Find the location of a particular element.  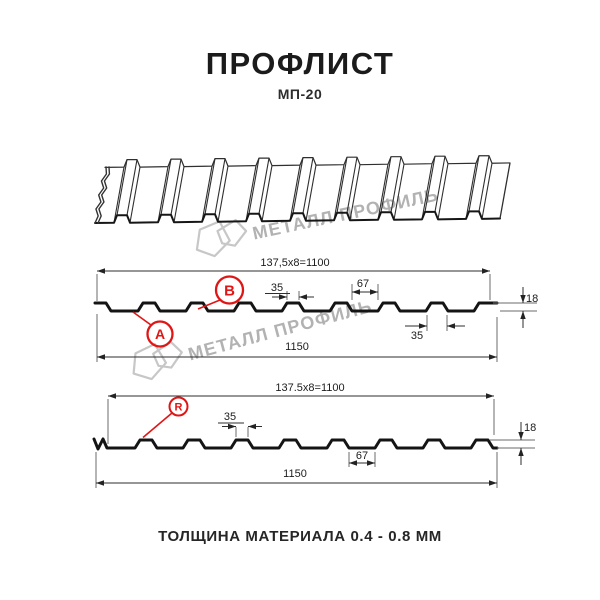

profile-markers: B A R is located at coordinates (188, 357).